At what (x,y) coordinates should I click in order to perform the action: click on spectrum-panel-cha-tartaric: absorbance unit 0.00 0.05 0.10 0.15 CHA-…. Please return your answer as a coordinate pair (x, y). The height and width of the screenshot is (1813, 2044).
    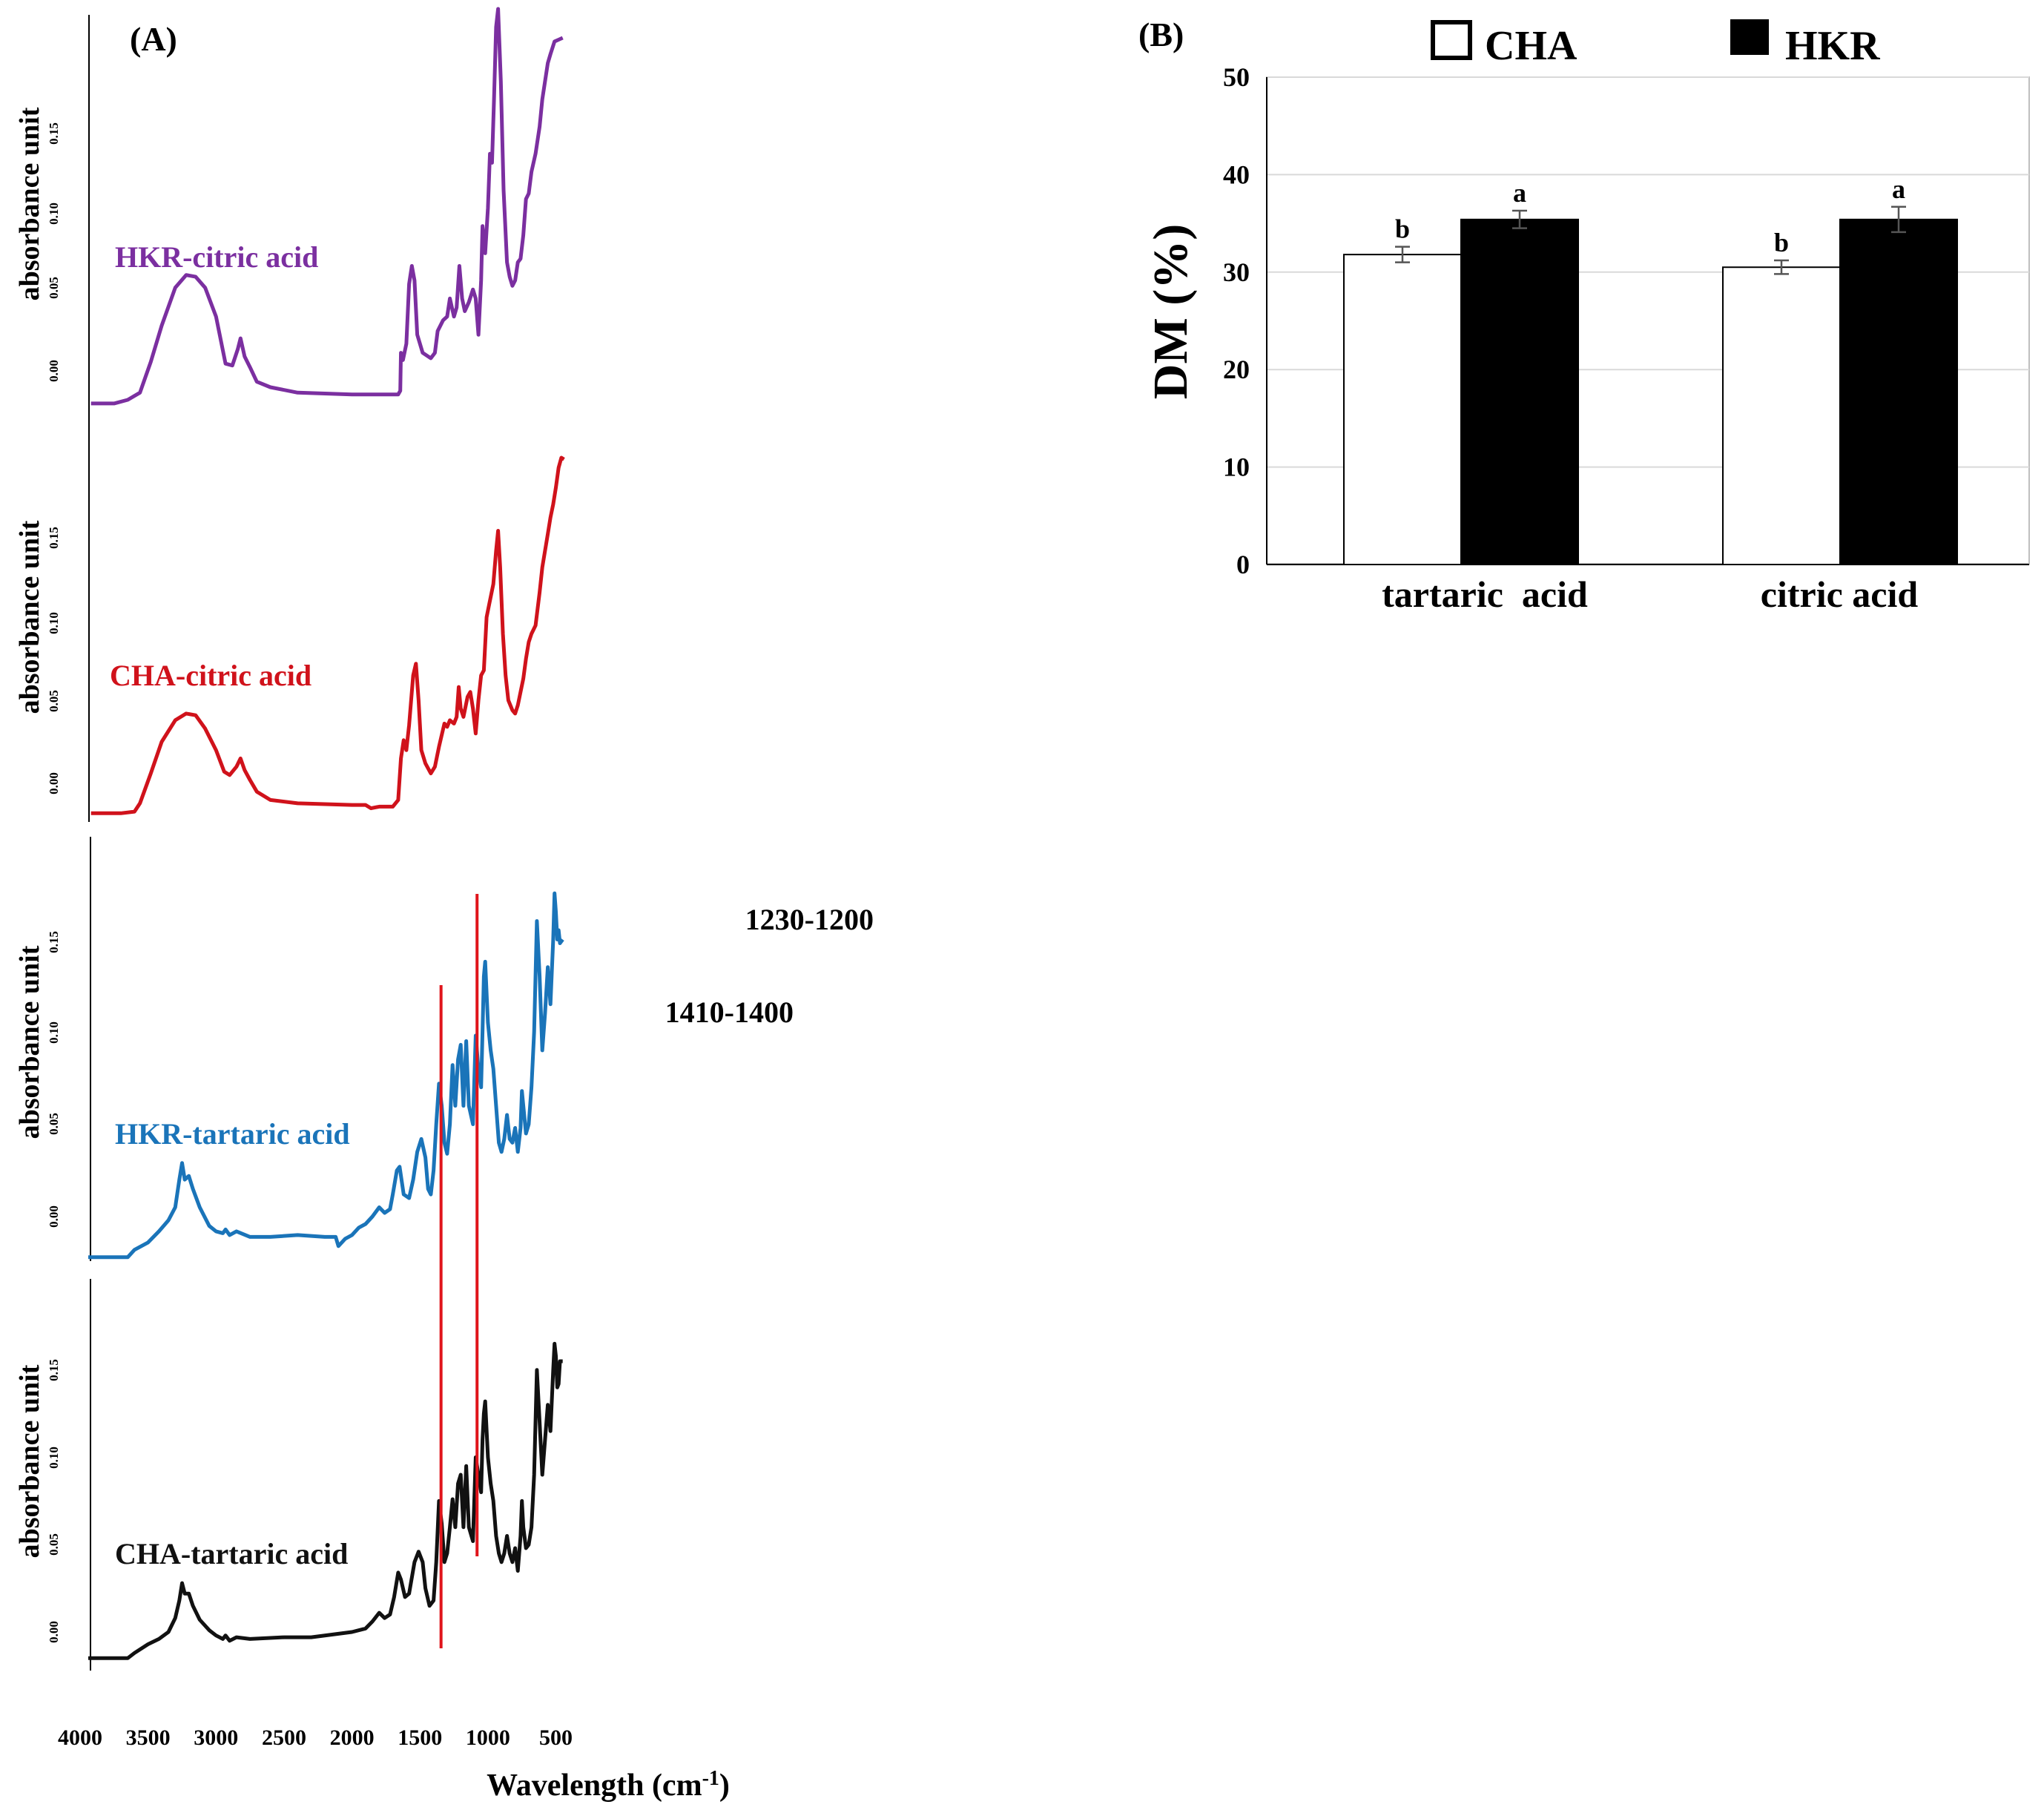
    Looking at the image, I should click on (288, 1475).